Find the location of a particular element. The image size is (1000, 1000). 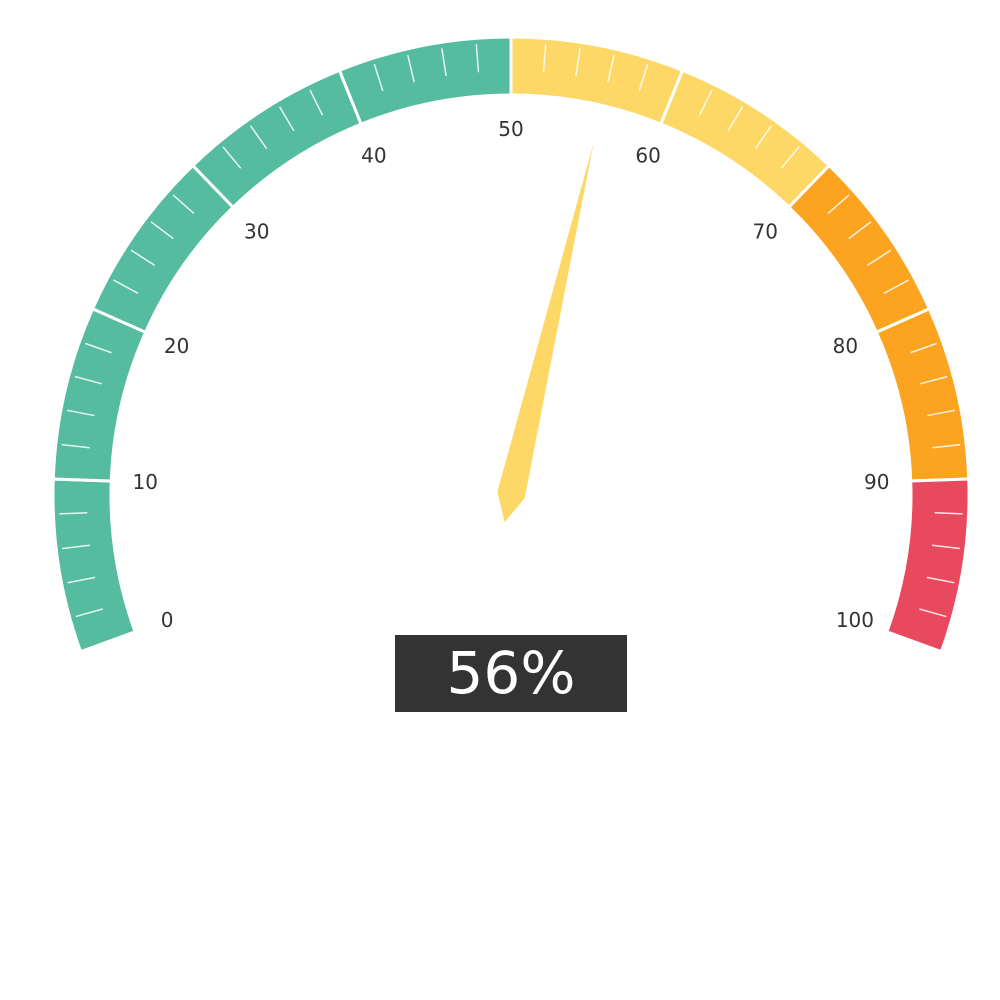

gauge-tick-label: 80 is located at coordinates (845, 346).